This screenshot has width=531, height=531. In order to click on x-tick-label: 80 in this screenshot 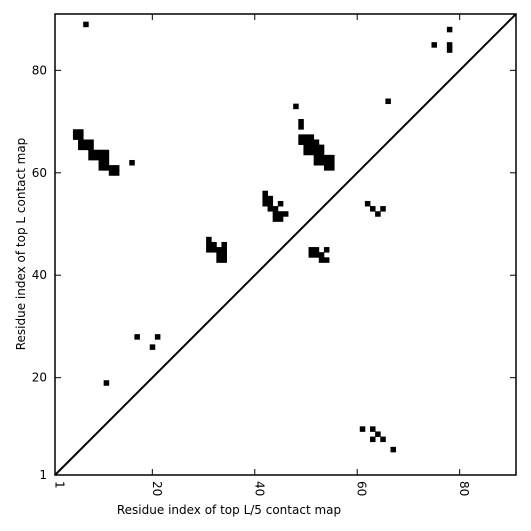, I will do `click(464, 488)`.